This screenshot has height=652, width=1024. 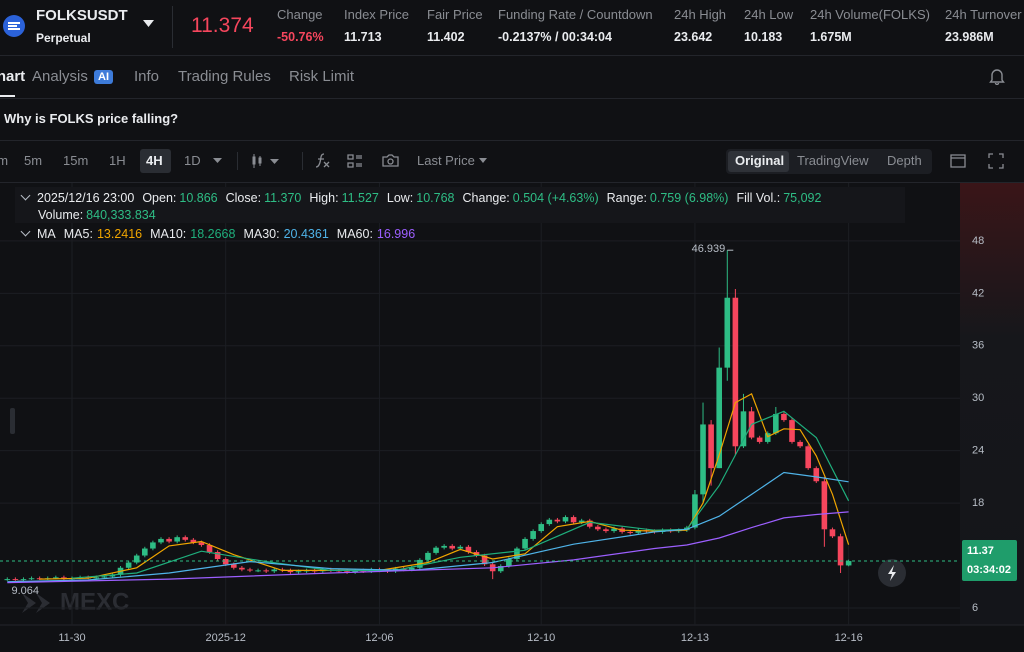 I want to click on symbol-caret, so click(x=149, y=24).